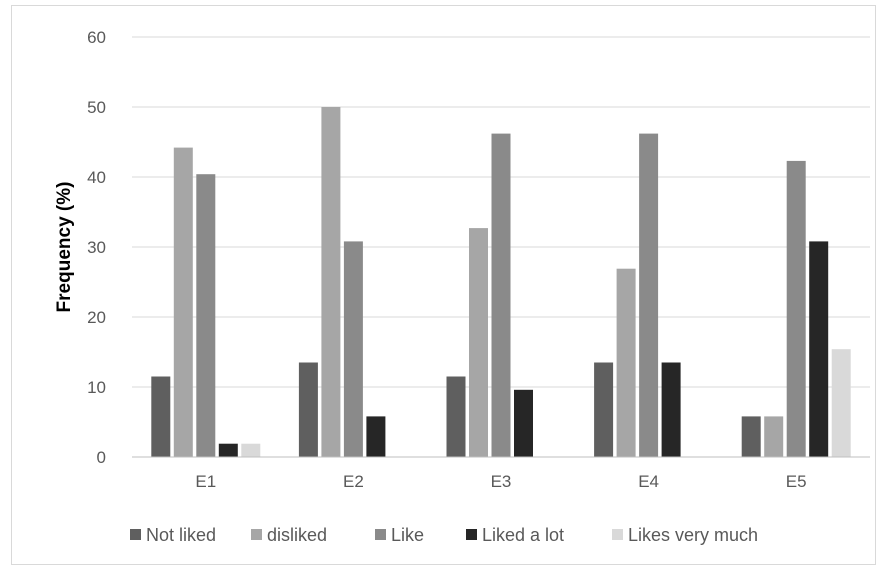  I want to click on x-tick-label: E5, so click(796, 481).